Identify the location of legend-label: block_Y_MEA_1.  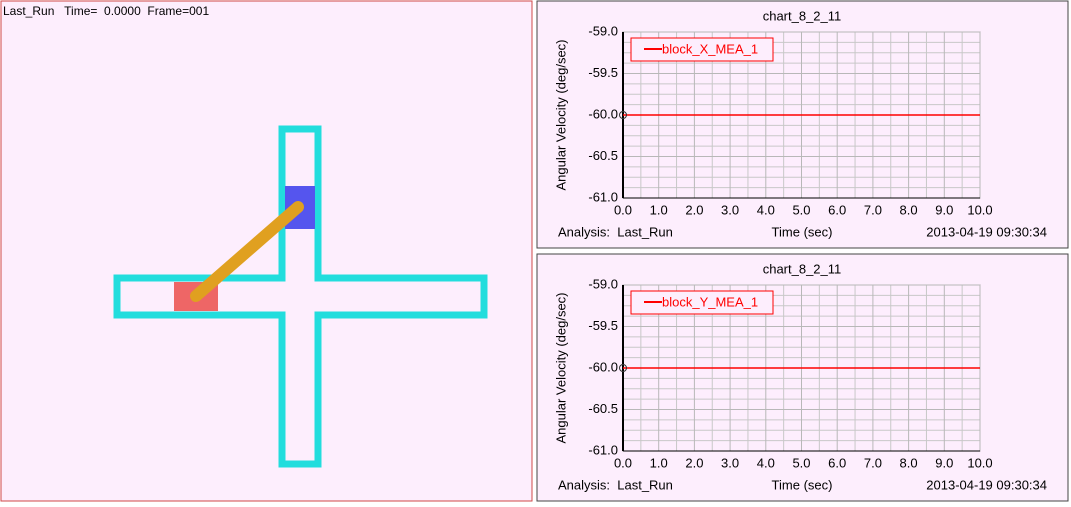
(710, 301).